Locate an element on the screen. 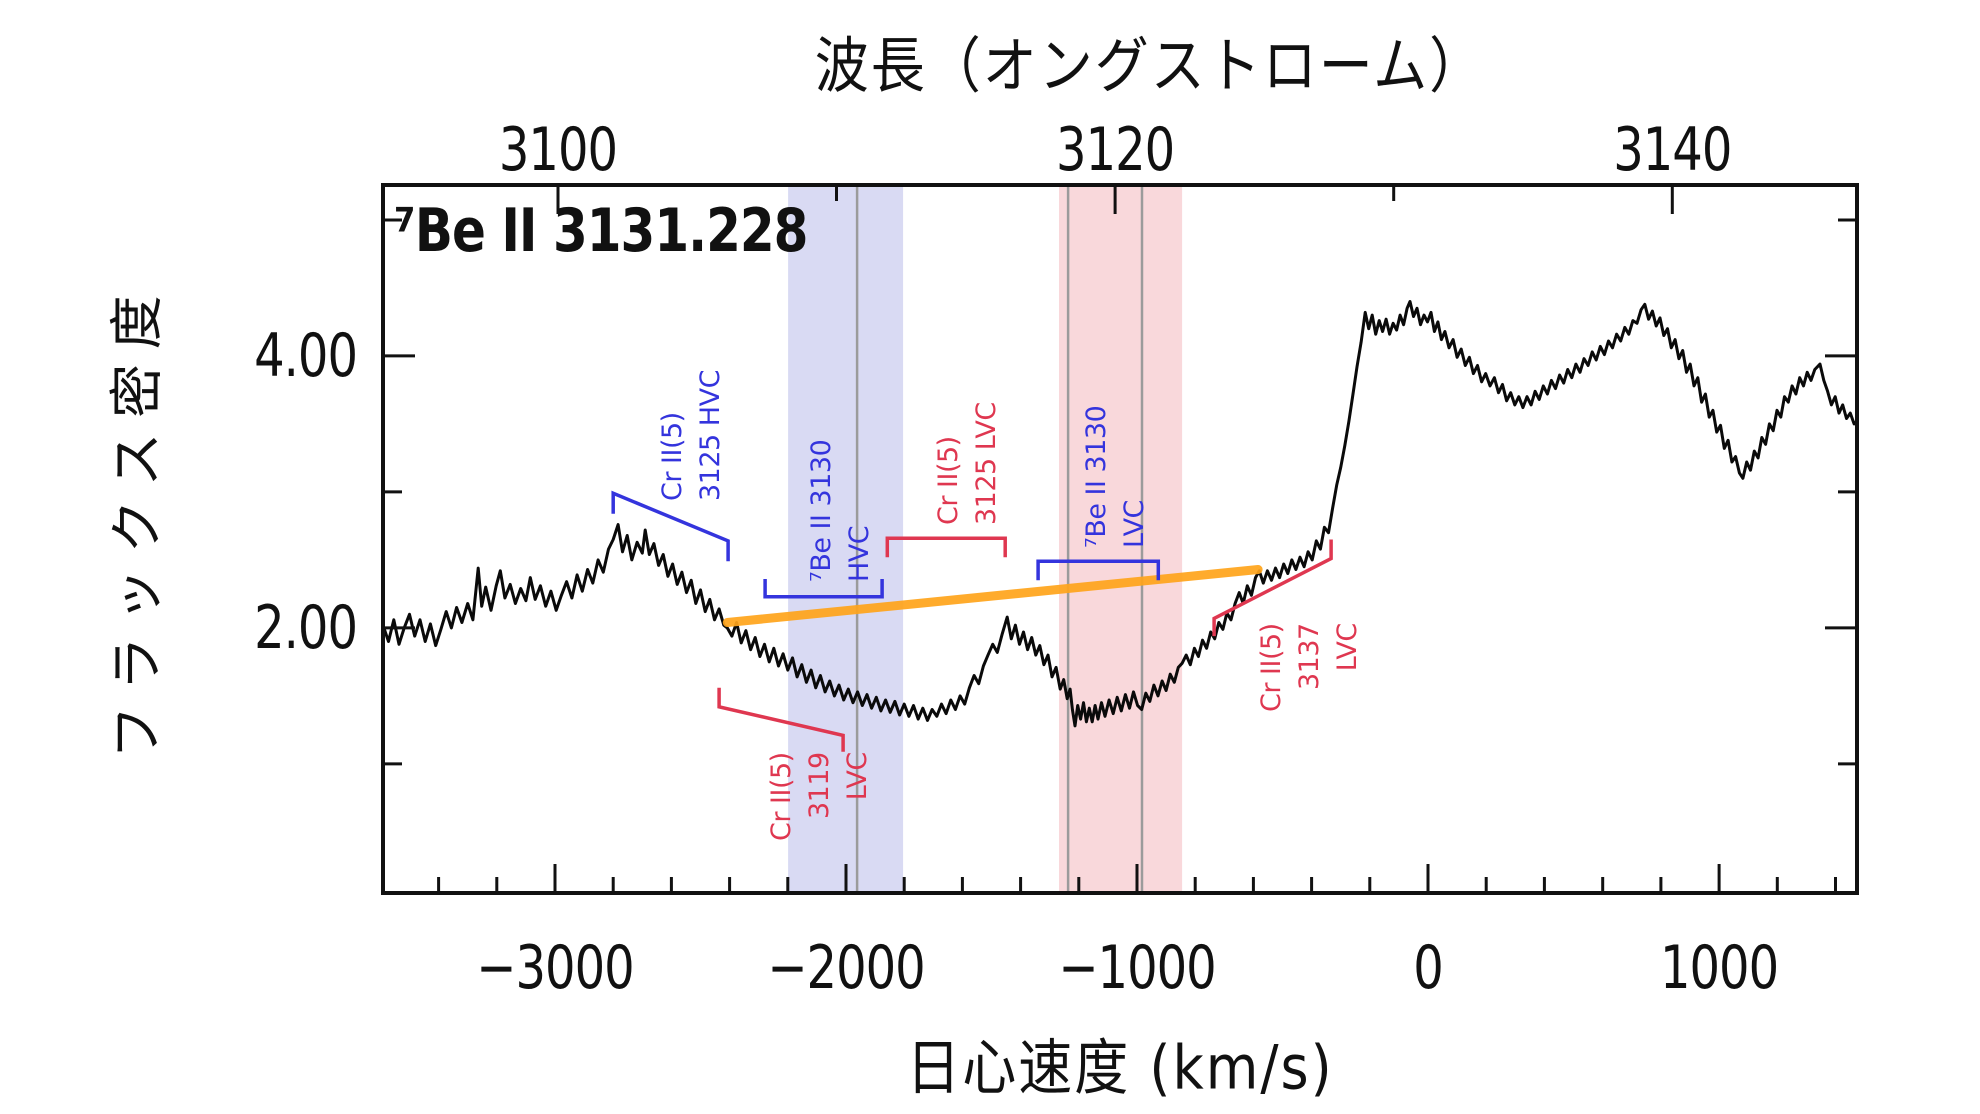  x-tick-label: −3000 is located at coordinates (555, 968).